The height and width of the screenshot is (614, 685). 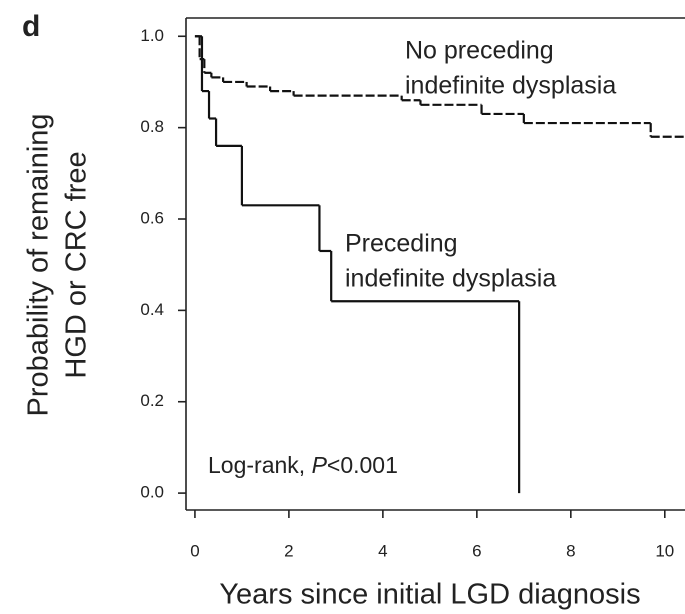 What do you see at coordinates (362, 465) in the screenshot?
I see `annotation-part: <0.001` at bounding box center [362, 465].